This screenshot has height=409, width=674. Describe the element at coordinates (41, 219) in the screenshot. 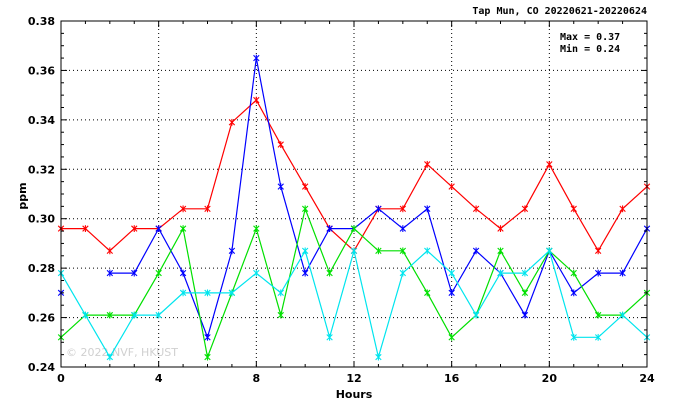

I see `y-tick-label: 0.30` at that location.